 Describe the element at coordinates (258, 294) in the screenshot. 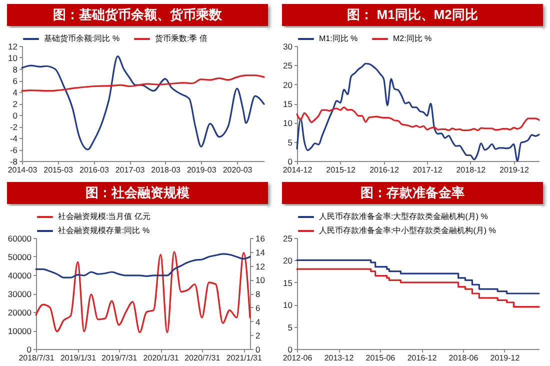

I see `y2-tick-label: 8` at that location.